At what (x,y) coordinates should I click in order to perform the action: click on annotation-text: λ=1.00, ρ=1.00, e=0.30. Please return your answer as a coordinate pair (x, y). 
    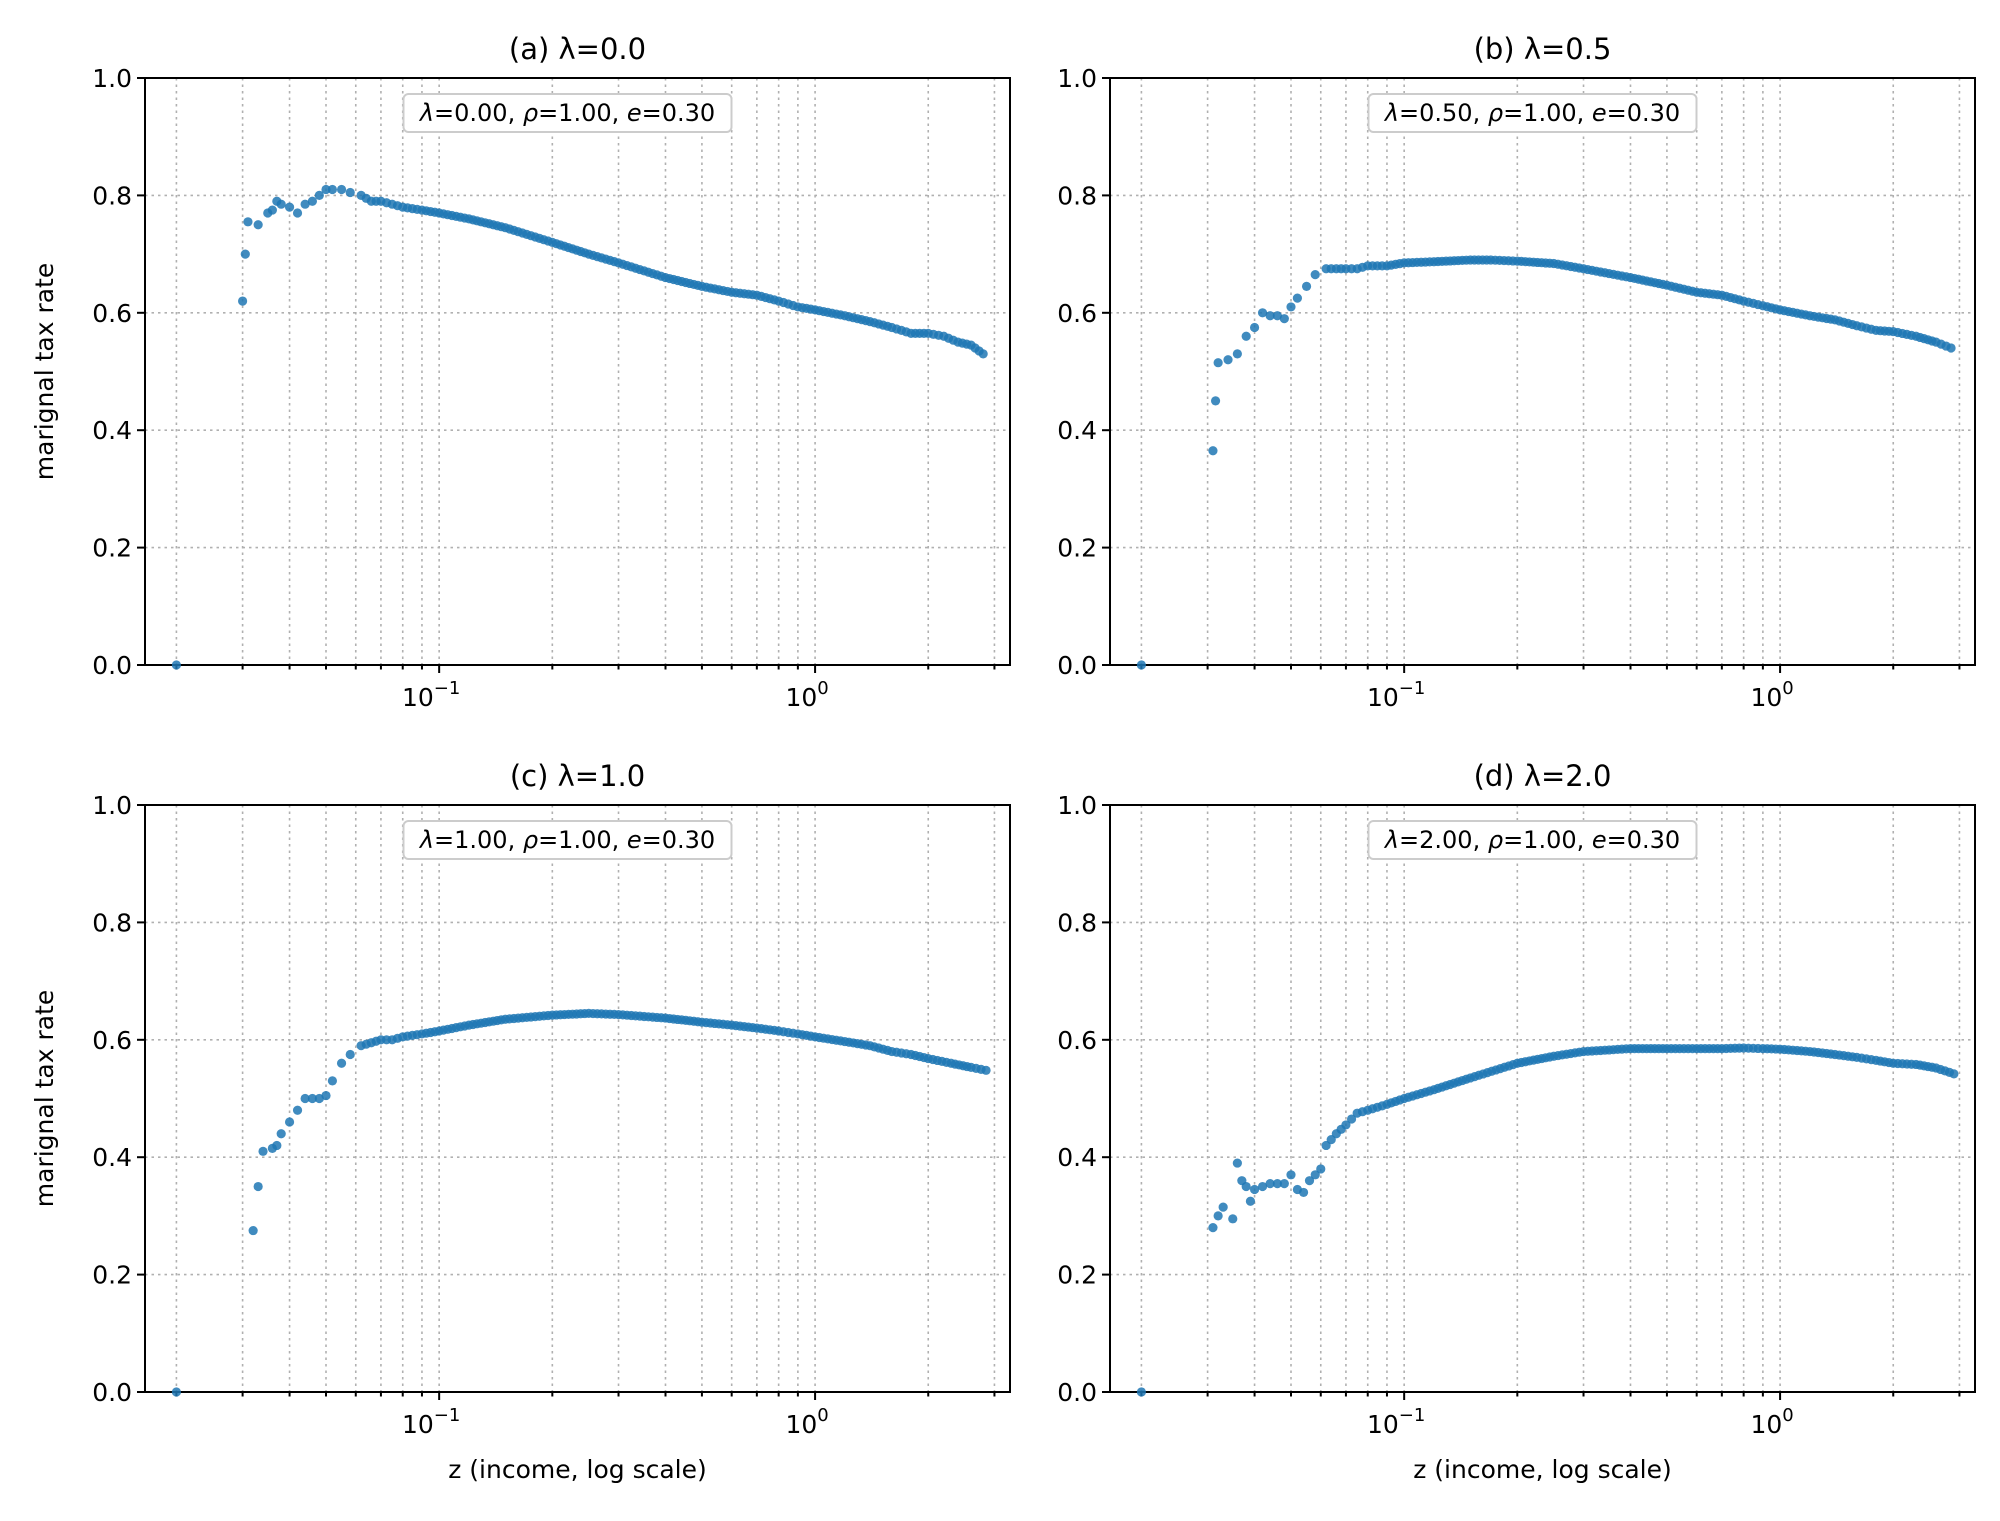
    Looking at the image, I should click on (566, 840).